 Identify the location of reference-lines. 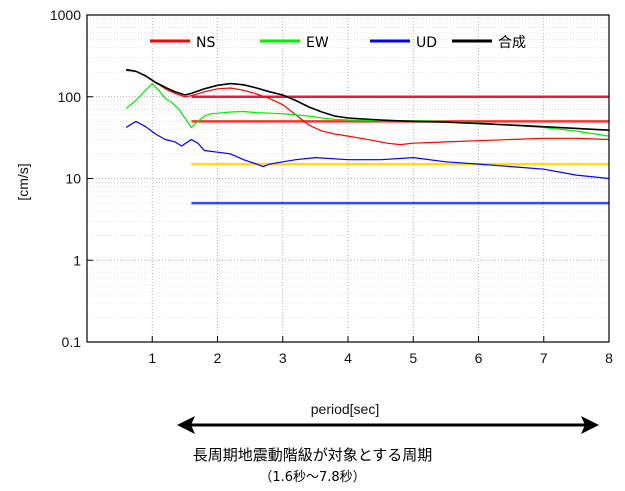
(400, 150).